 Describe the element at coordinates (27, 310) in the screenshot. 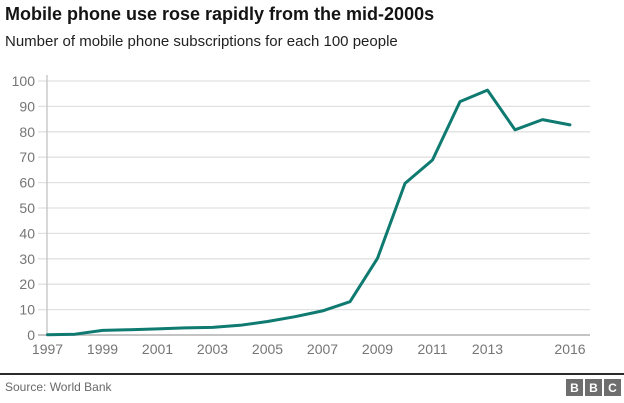

I see `y-axis-tick-label: 10` at that location.